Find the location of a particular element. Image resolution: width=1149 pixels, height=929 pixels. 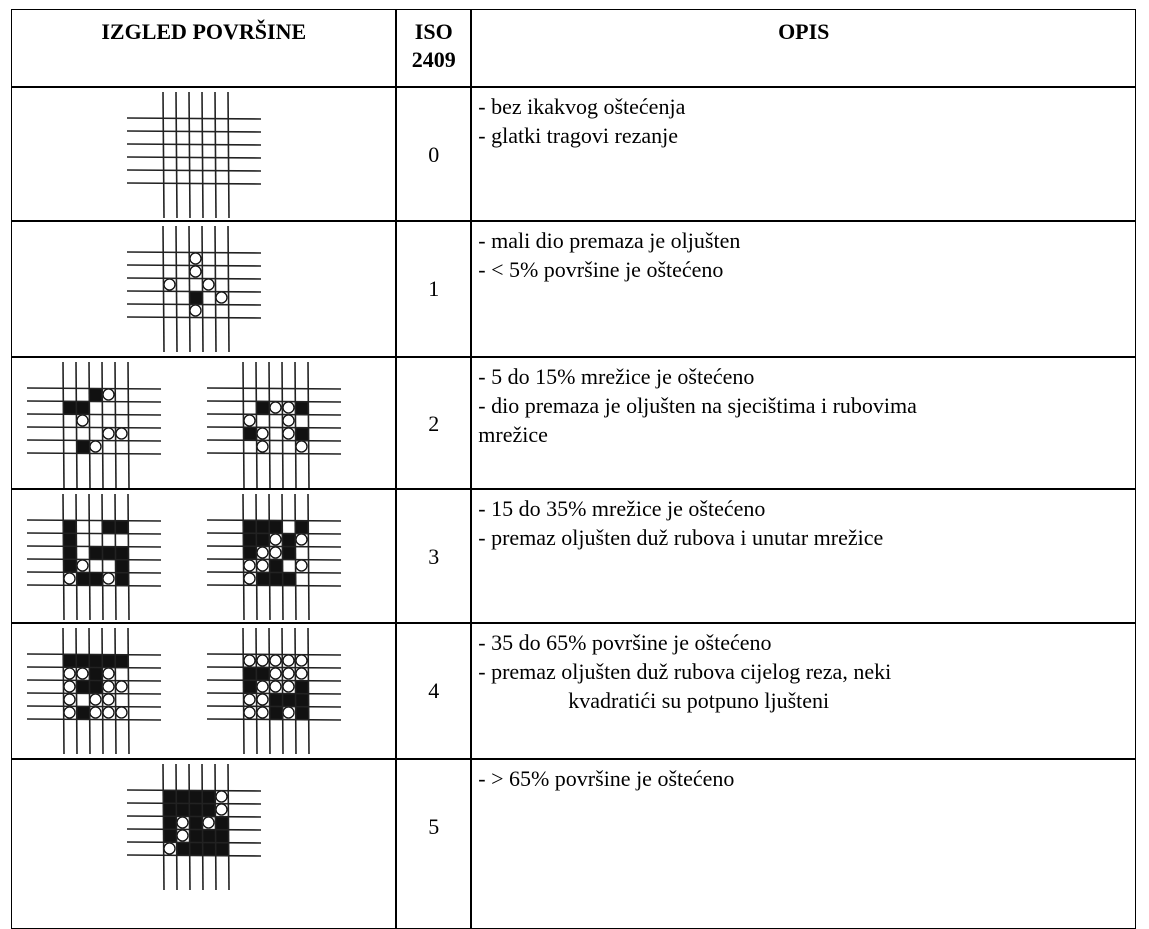

header-cell: ISO 2409 is located at coordinates (434, 48).